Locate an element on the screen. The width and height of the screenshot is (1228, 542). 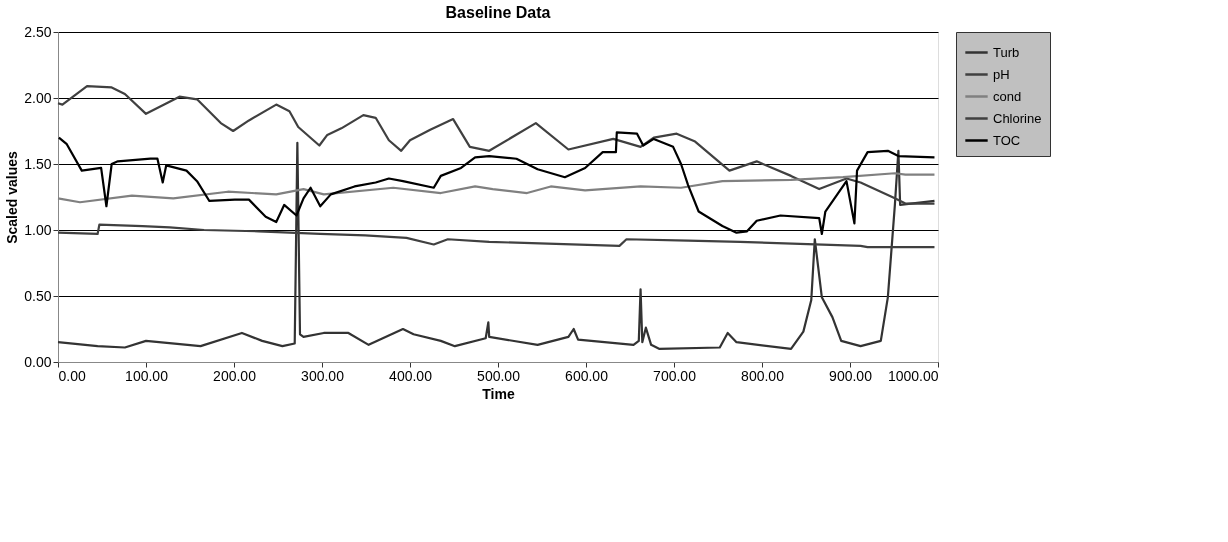
x-tick-label: 800.00 is located at coordinates (763, 375).